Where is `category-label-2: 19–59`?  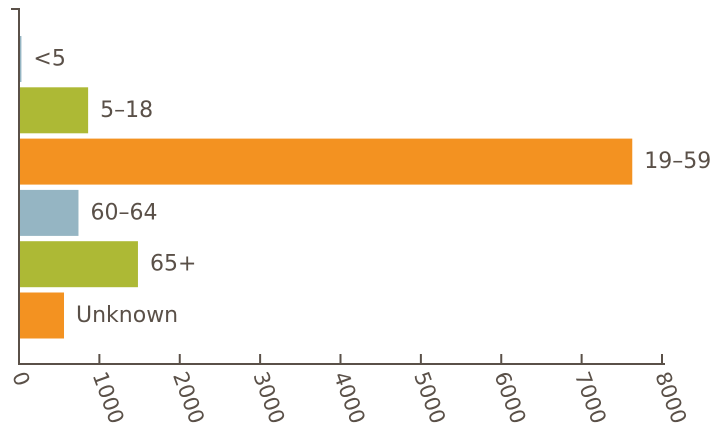
category-label-2: 19–59 is located at coordinates (677, 161).